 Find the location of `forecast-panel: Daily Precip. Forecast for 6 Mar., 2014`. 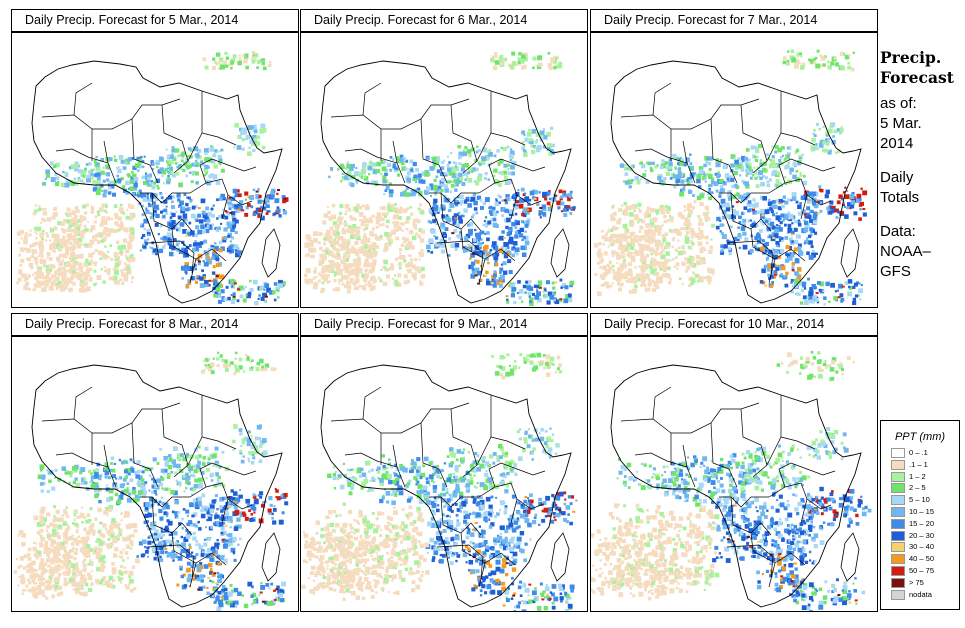

forecast-panel: Daily Precip. Forecast for 6 Mar., 2014 is located at coordinates (444, 158).